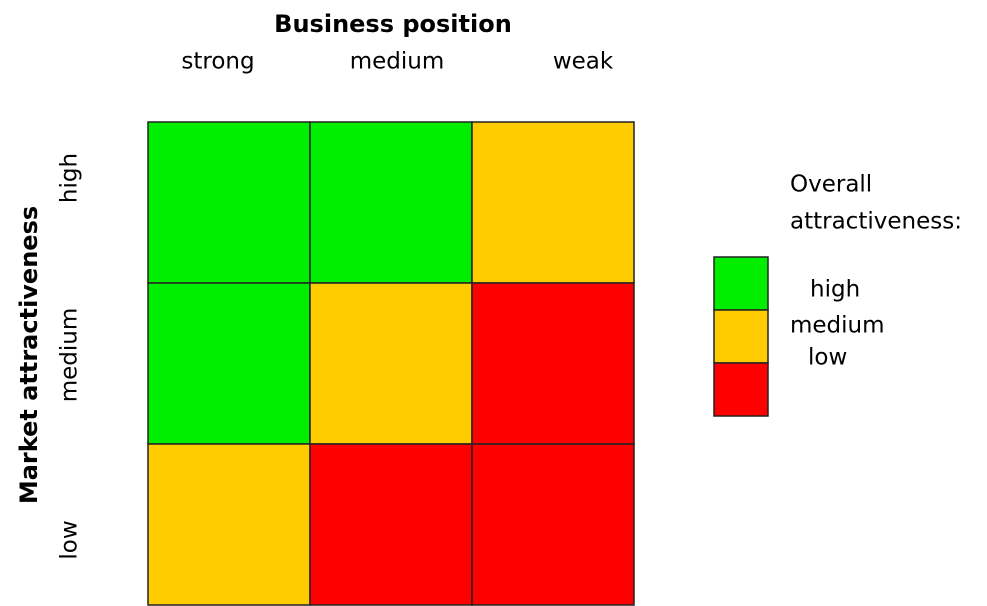  What do you see at coordinates (837, 326) in the screenshot?
I see `legend-label: medium` at bounding box center [837, 326].